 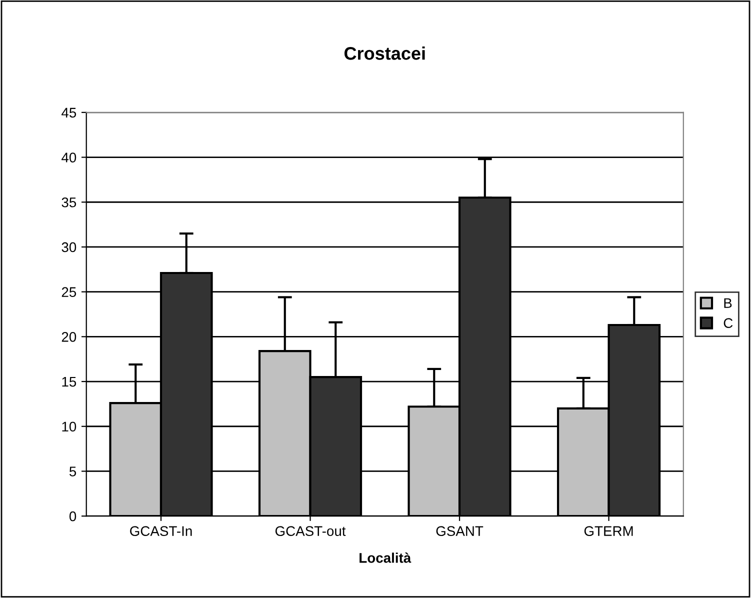 What do you see at coordinates (161, 531) in the screenshot?
I see `x-tick-label: GCAST-In` at bounding box center [161, 531].